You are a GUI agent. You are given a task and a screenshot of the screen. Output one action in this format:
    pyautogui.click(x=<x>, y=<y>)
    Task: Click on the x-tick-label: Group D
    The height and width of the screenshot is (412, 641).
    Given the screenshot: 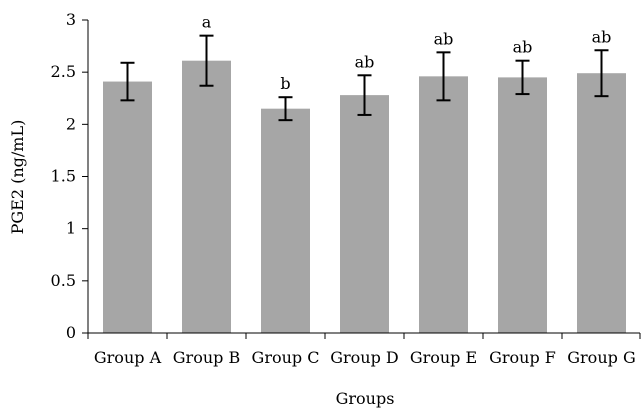 What is the action you would take?
    pyautogui.click(x=364, y=357)
    